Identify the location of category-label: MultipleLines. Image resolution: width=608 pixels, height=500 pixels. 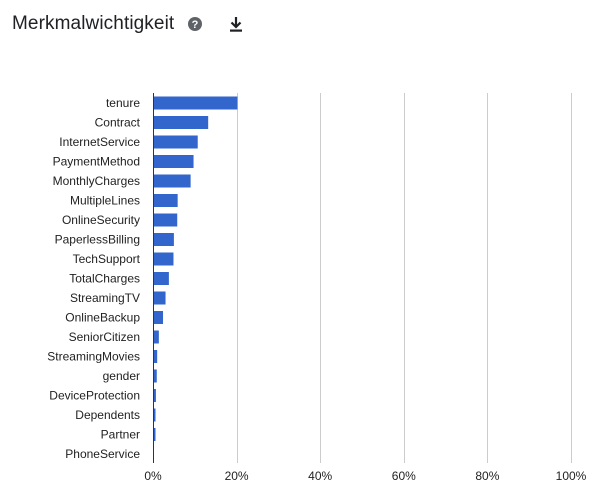
(105, 201).